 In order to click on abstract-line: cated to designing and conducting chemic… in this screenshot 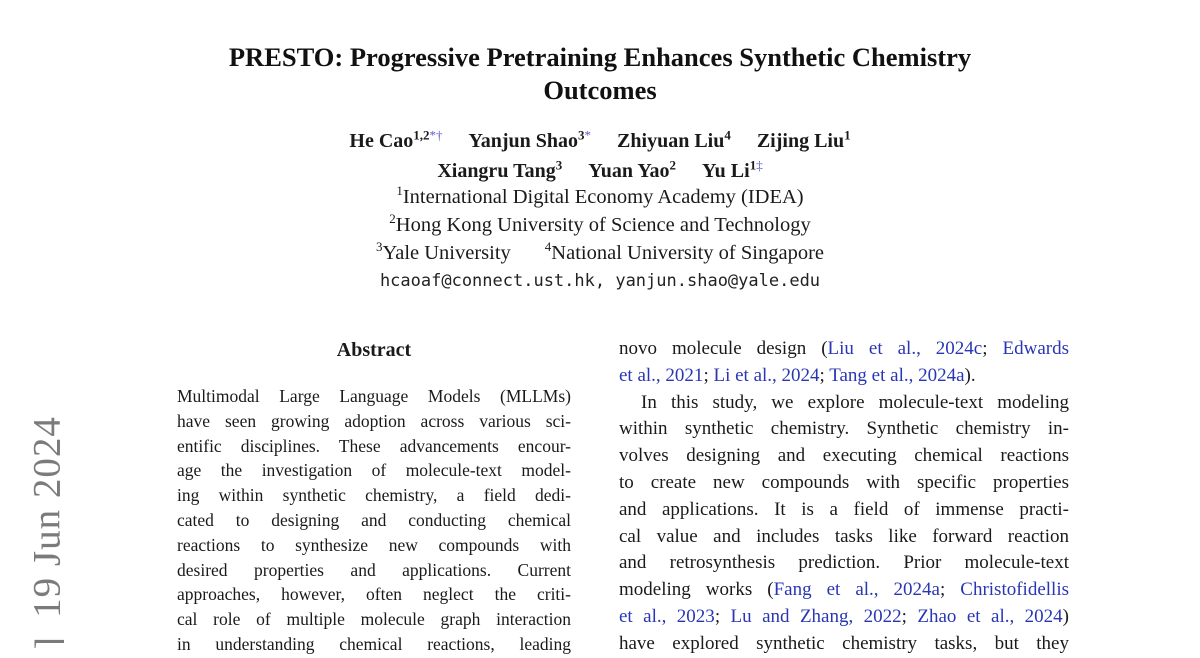, I will do `click(374, 519)`.